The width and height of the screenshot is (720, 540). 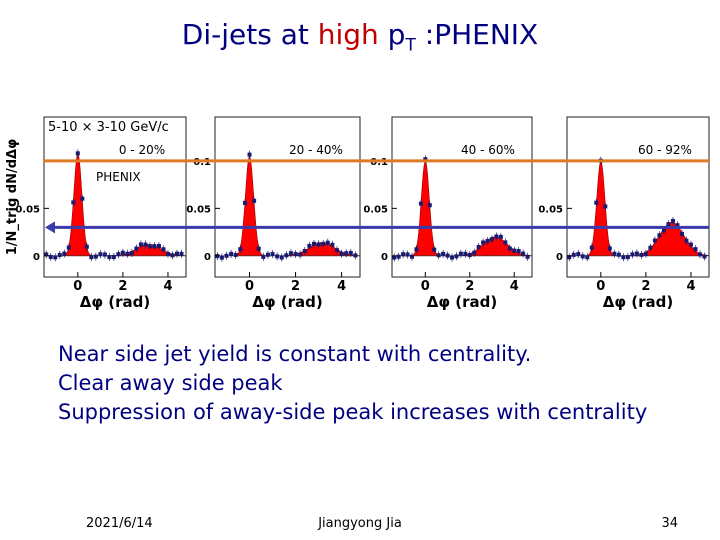 I want to click on slide-title: Di-jets at high pT :PHENIX, so click(x=360, y=37).